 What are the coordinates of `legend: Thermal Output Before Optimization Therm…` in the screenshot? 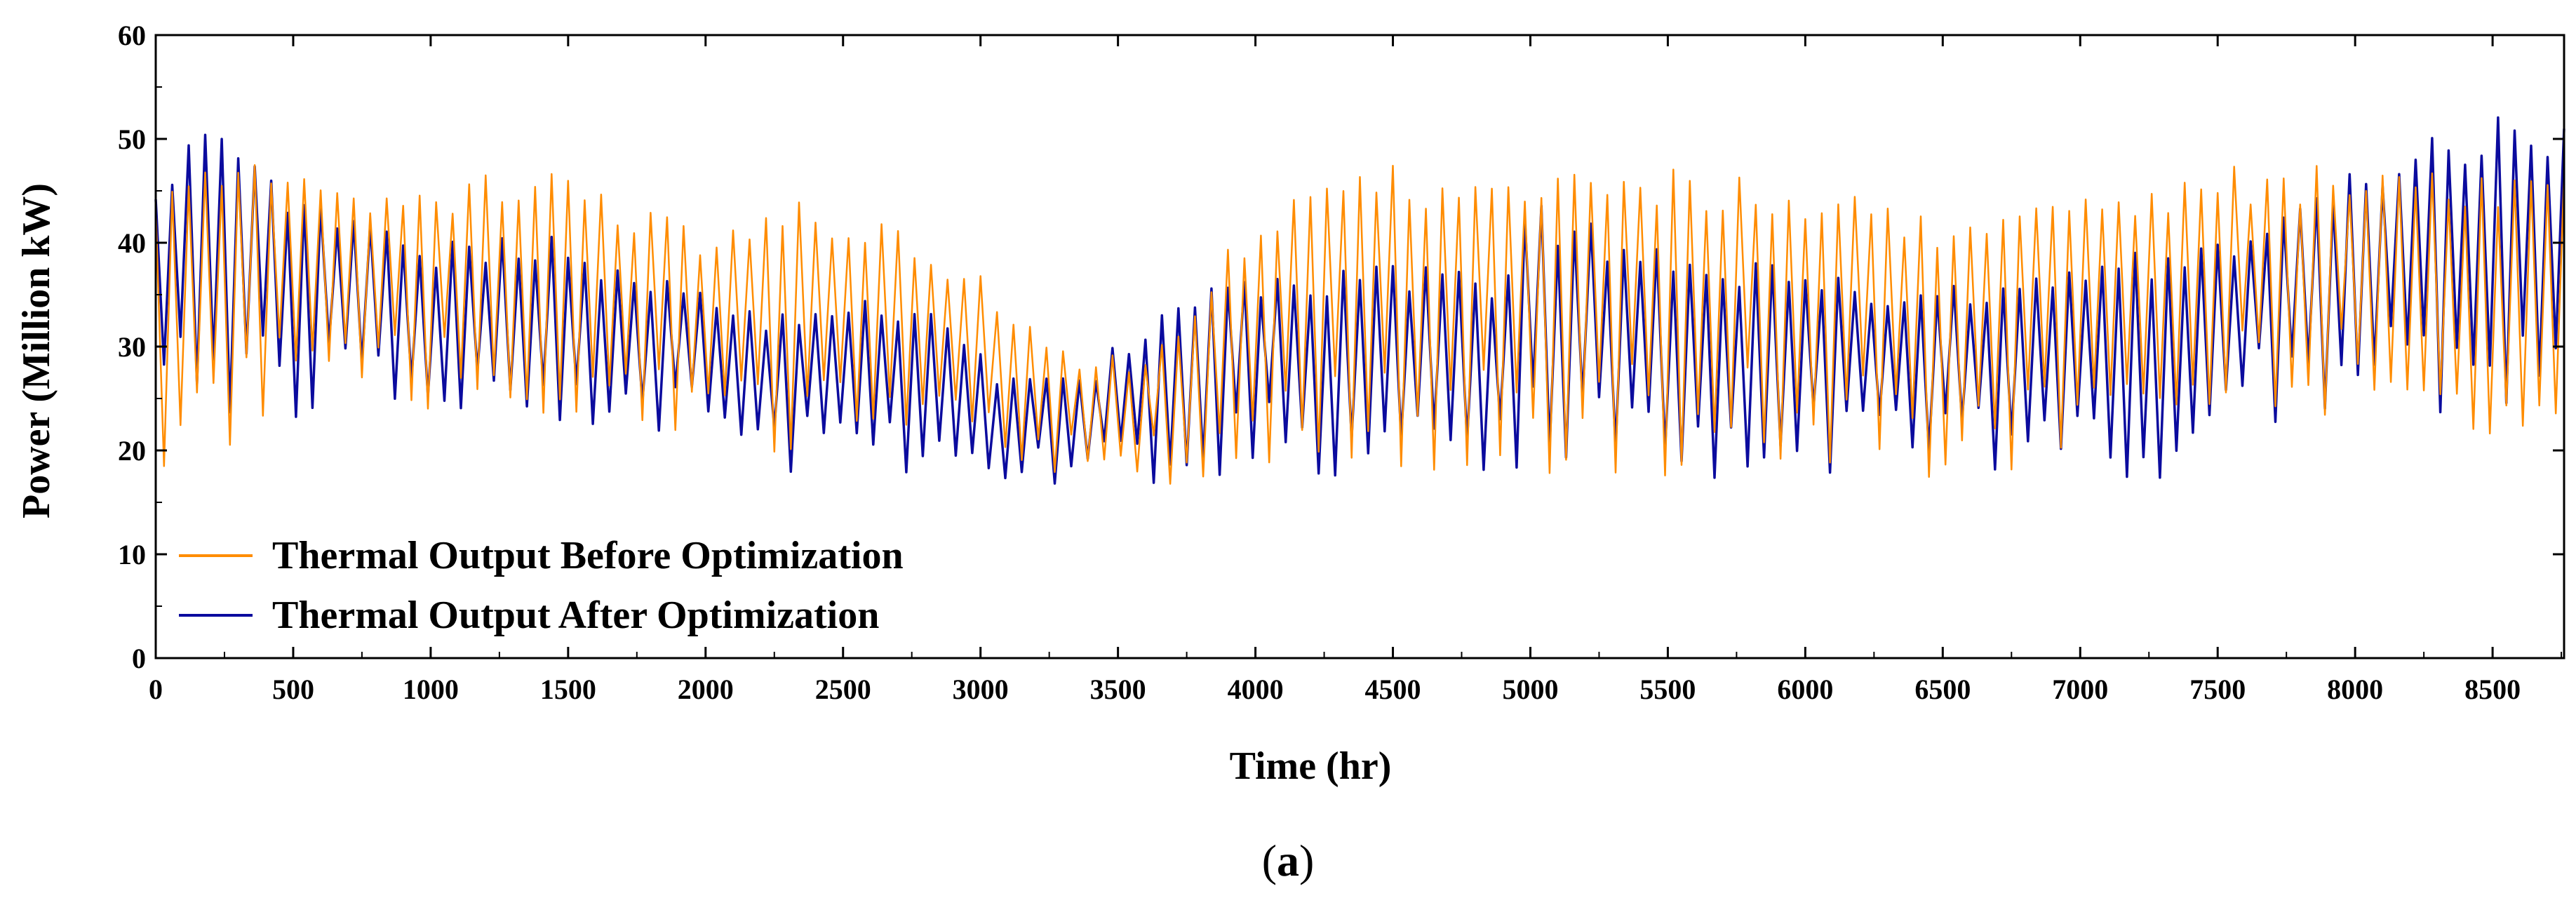 It's located at (541, 585).